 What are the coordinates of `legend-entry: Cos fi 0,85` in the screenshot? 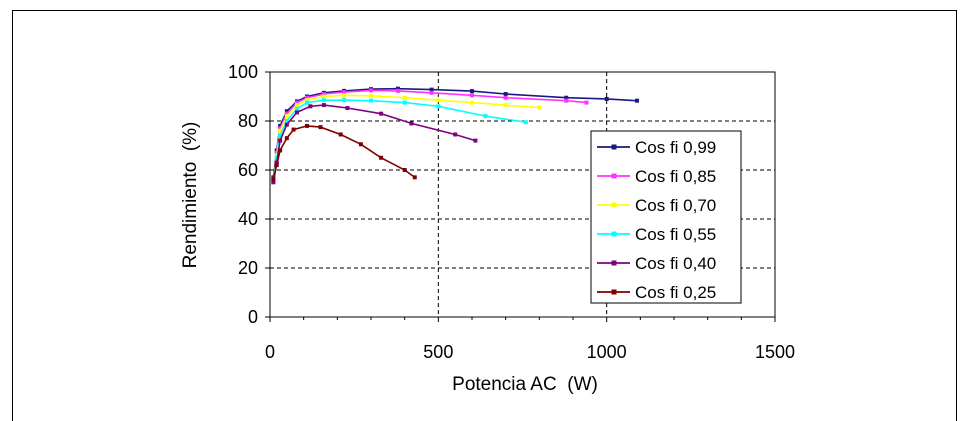 It's located at (656, 176).